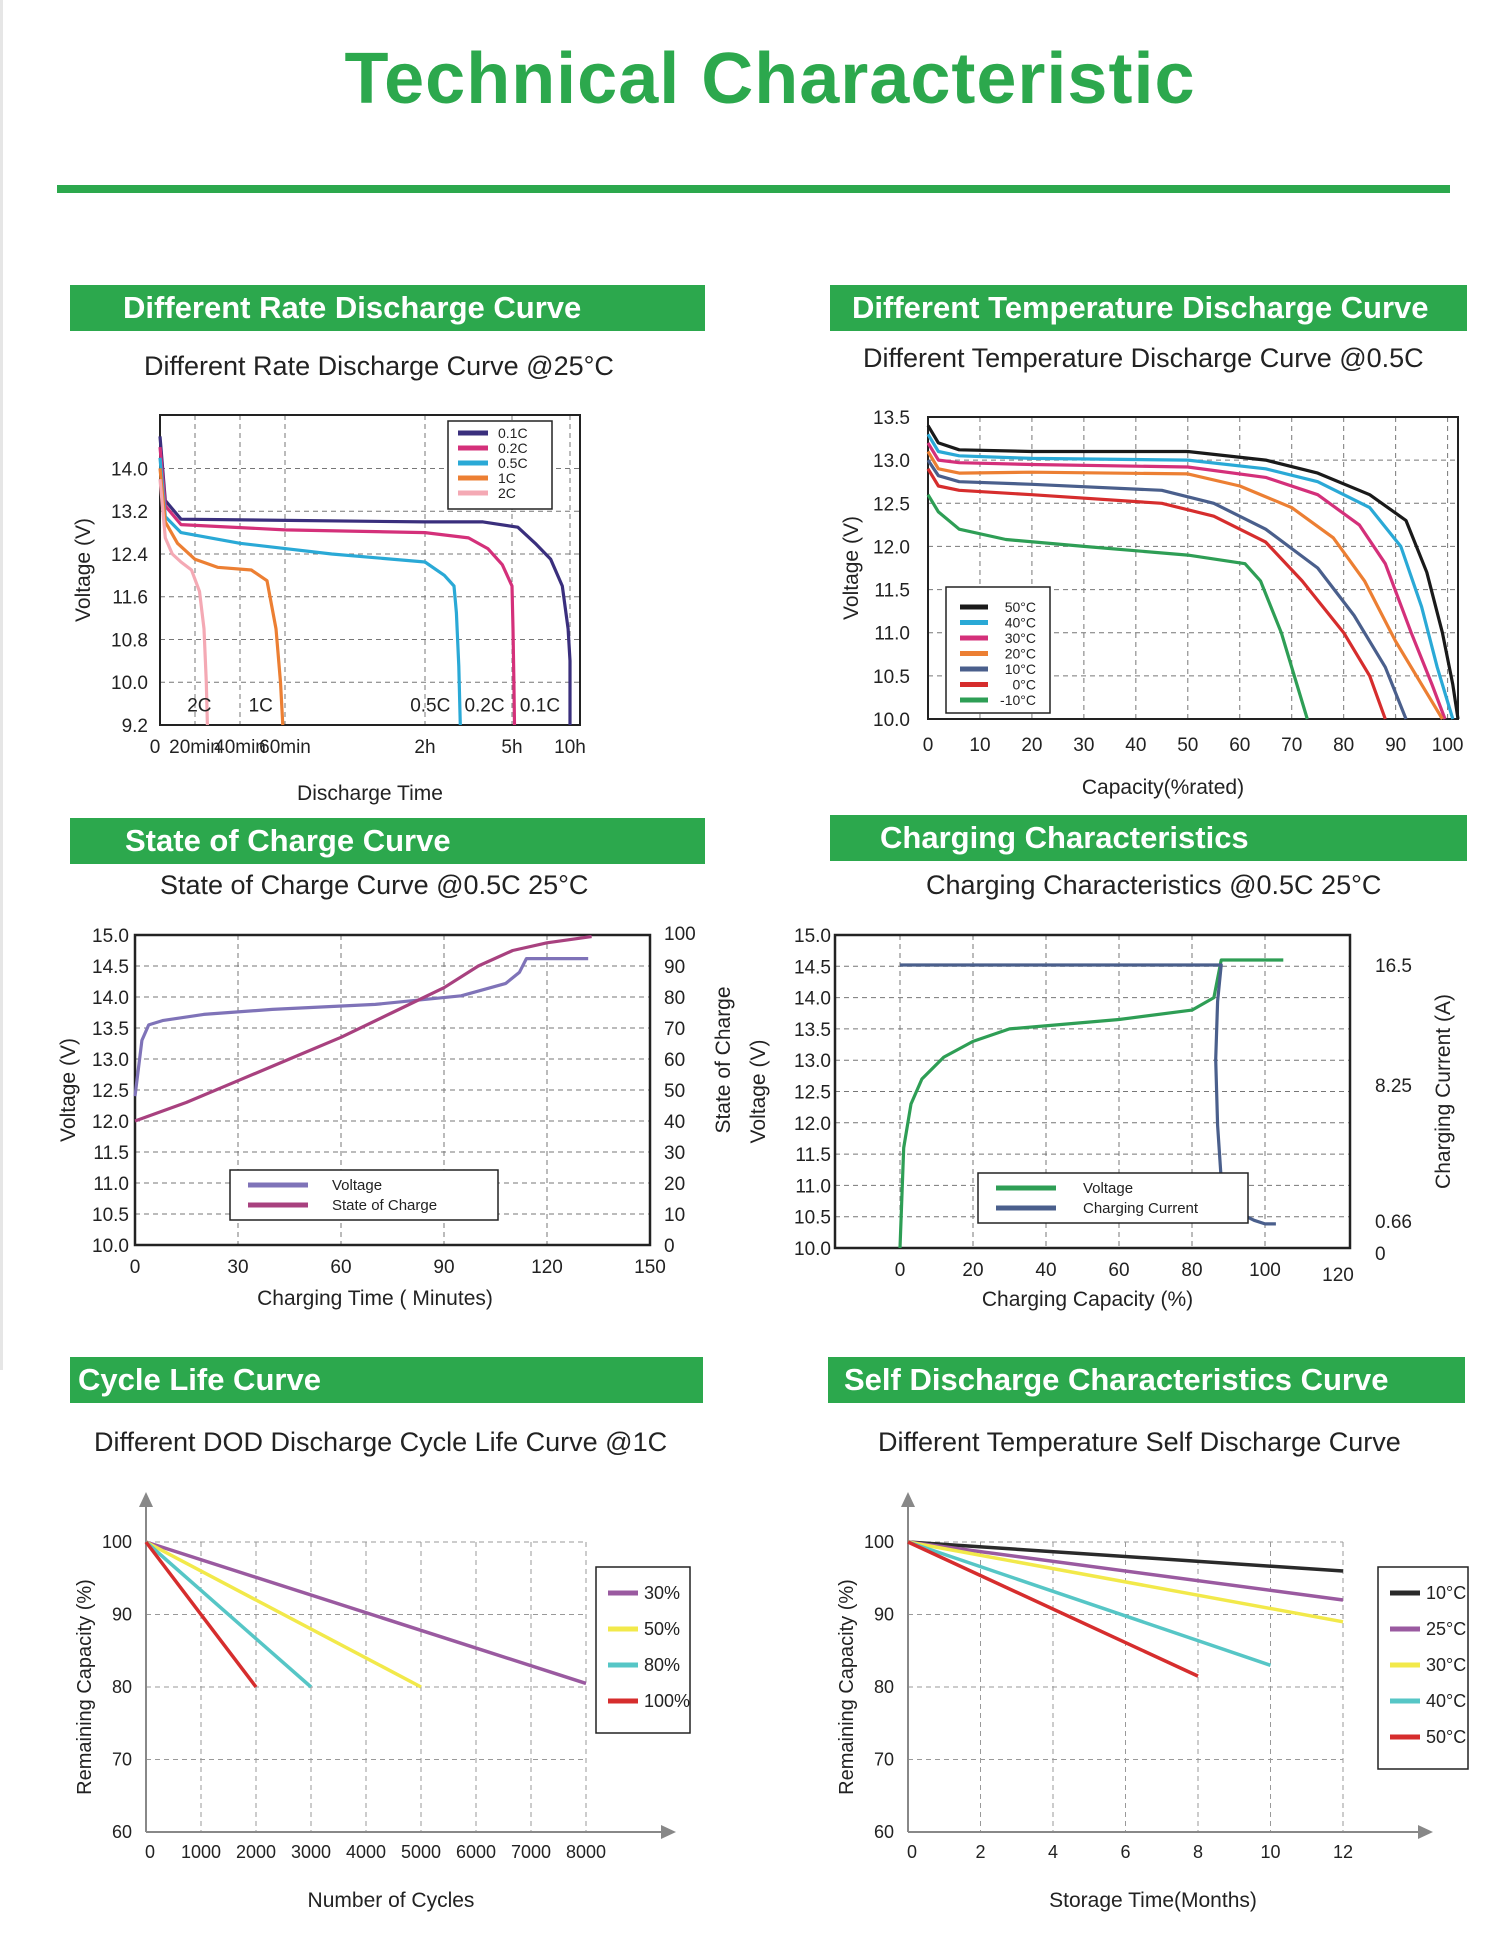  What do you see at coordinates (1, 685) in the screenshot?
I see `page-edge-line` at bounding box center [1, 685].